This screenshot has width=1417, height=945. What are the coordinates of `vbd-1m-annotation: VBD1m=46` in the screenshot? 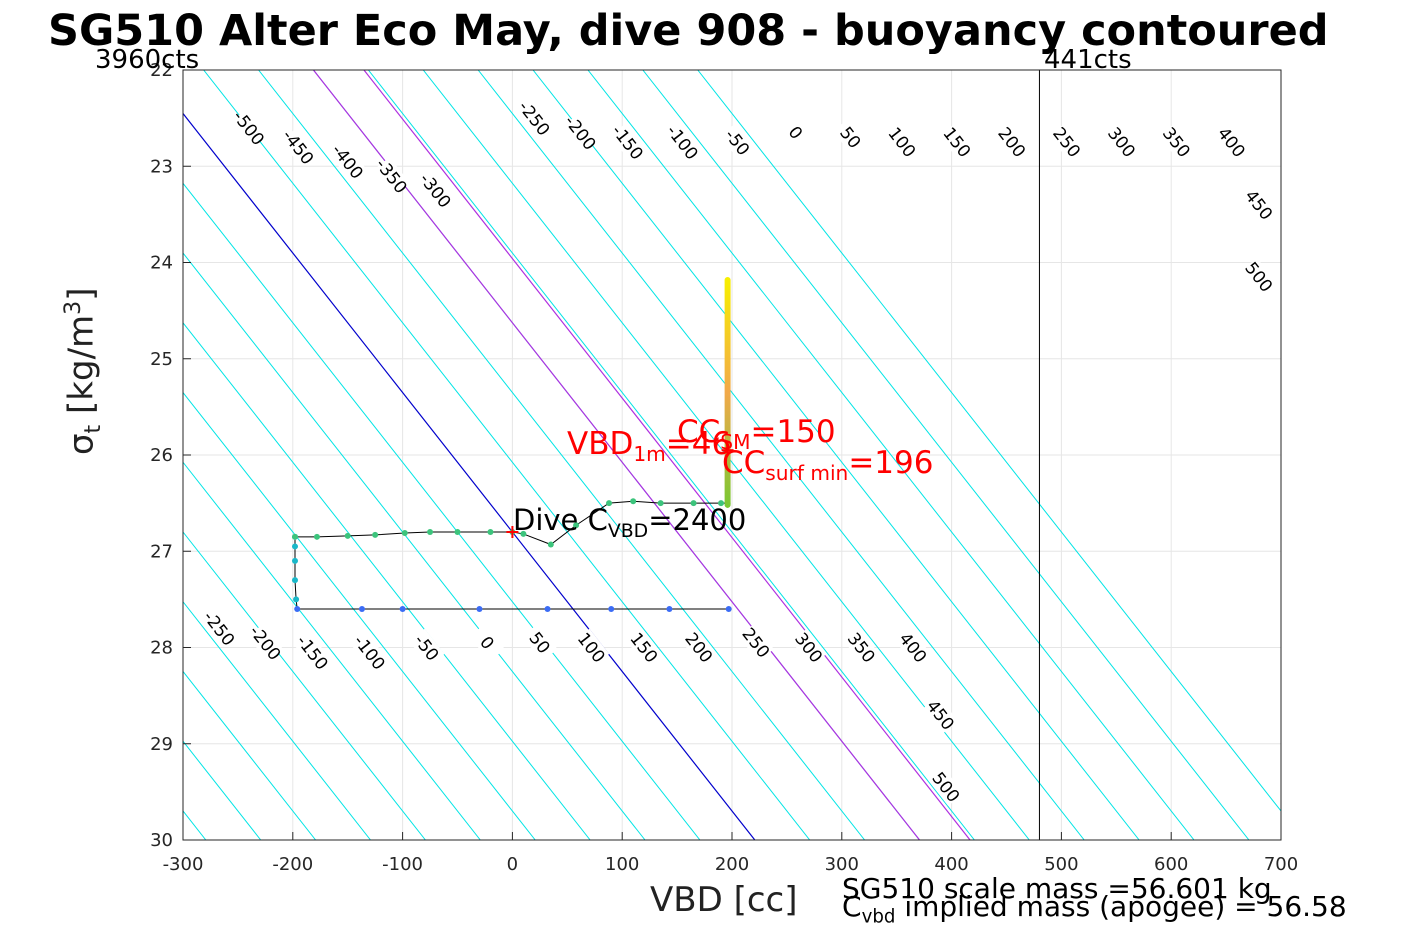 It's located at (649, 446).